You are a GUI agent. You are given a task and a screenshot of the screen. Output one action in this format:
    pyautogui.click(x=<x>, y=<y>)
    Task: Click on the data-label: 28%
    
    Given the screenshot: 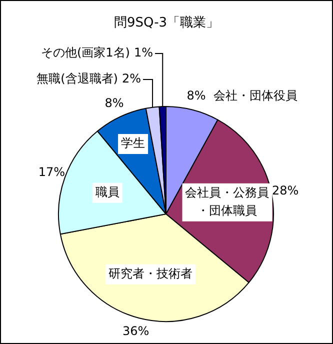 What is the action you would take?
    pyautogui.click(x=285, y=190)
    